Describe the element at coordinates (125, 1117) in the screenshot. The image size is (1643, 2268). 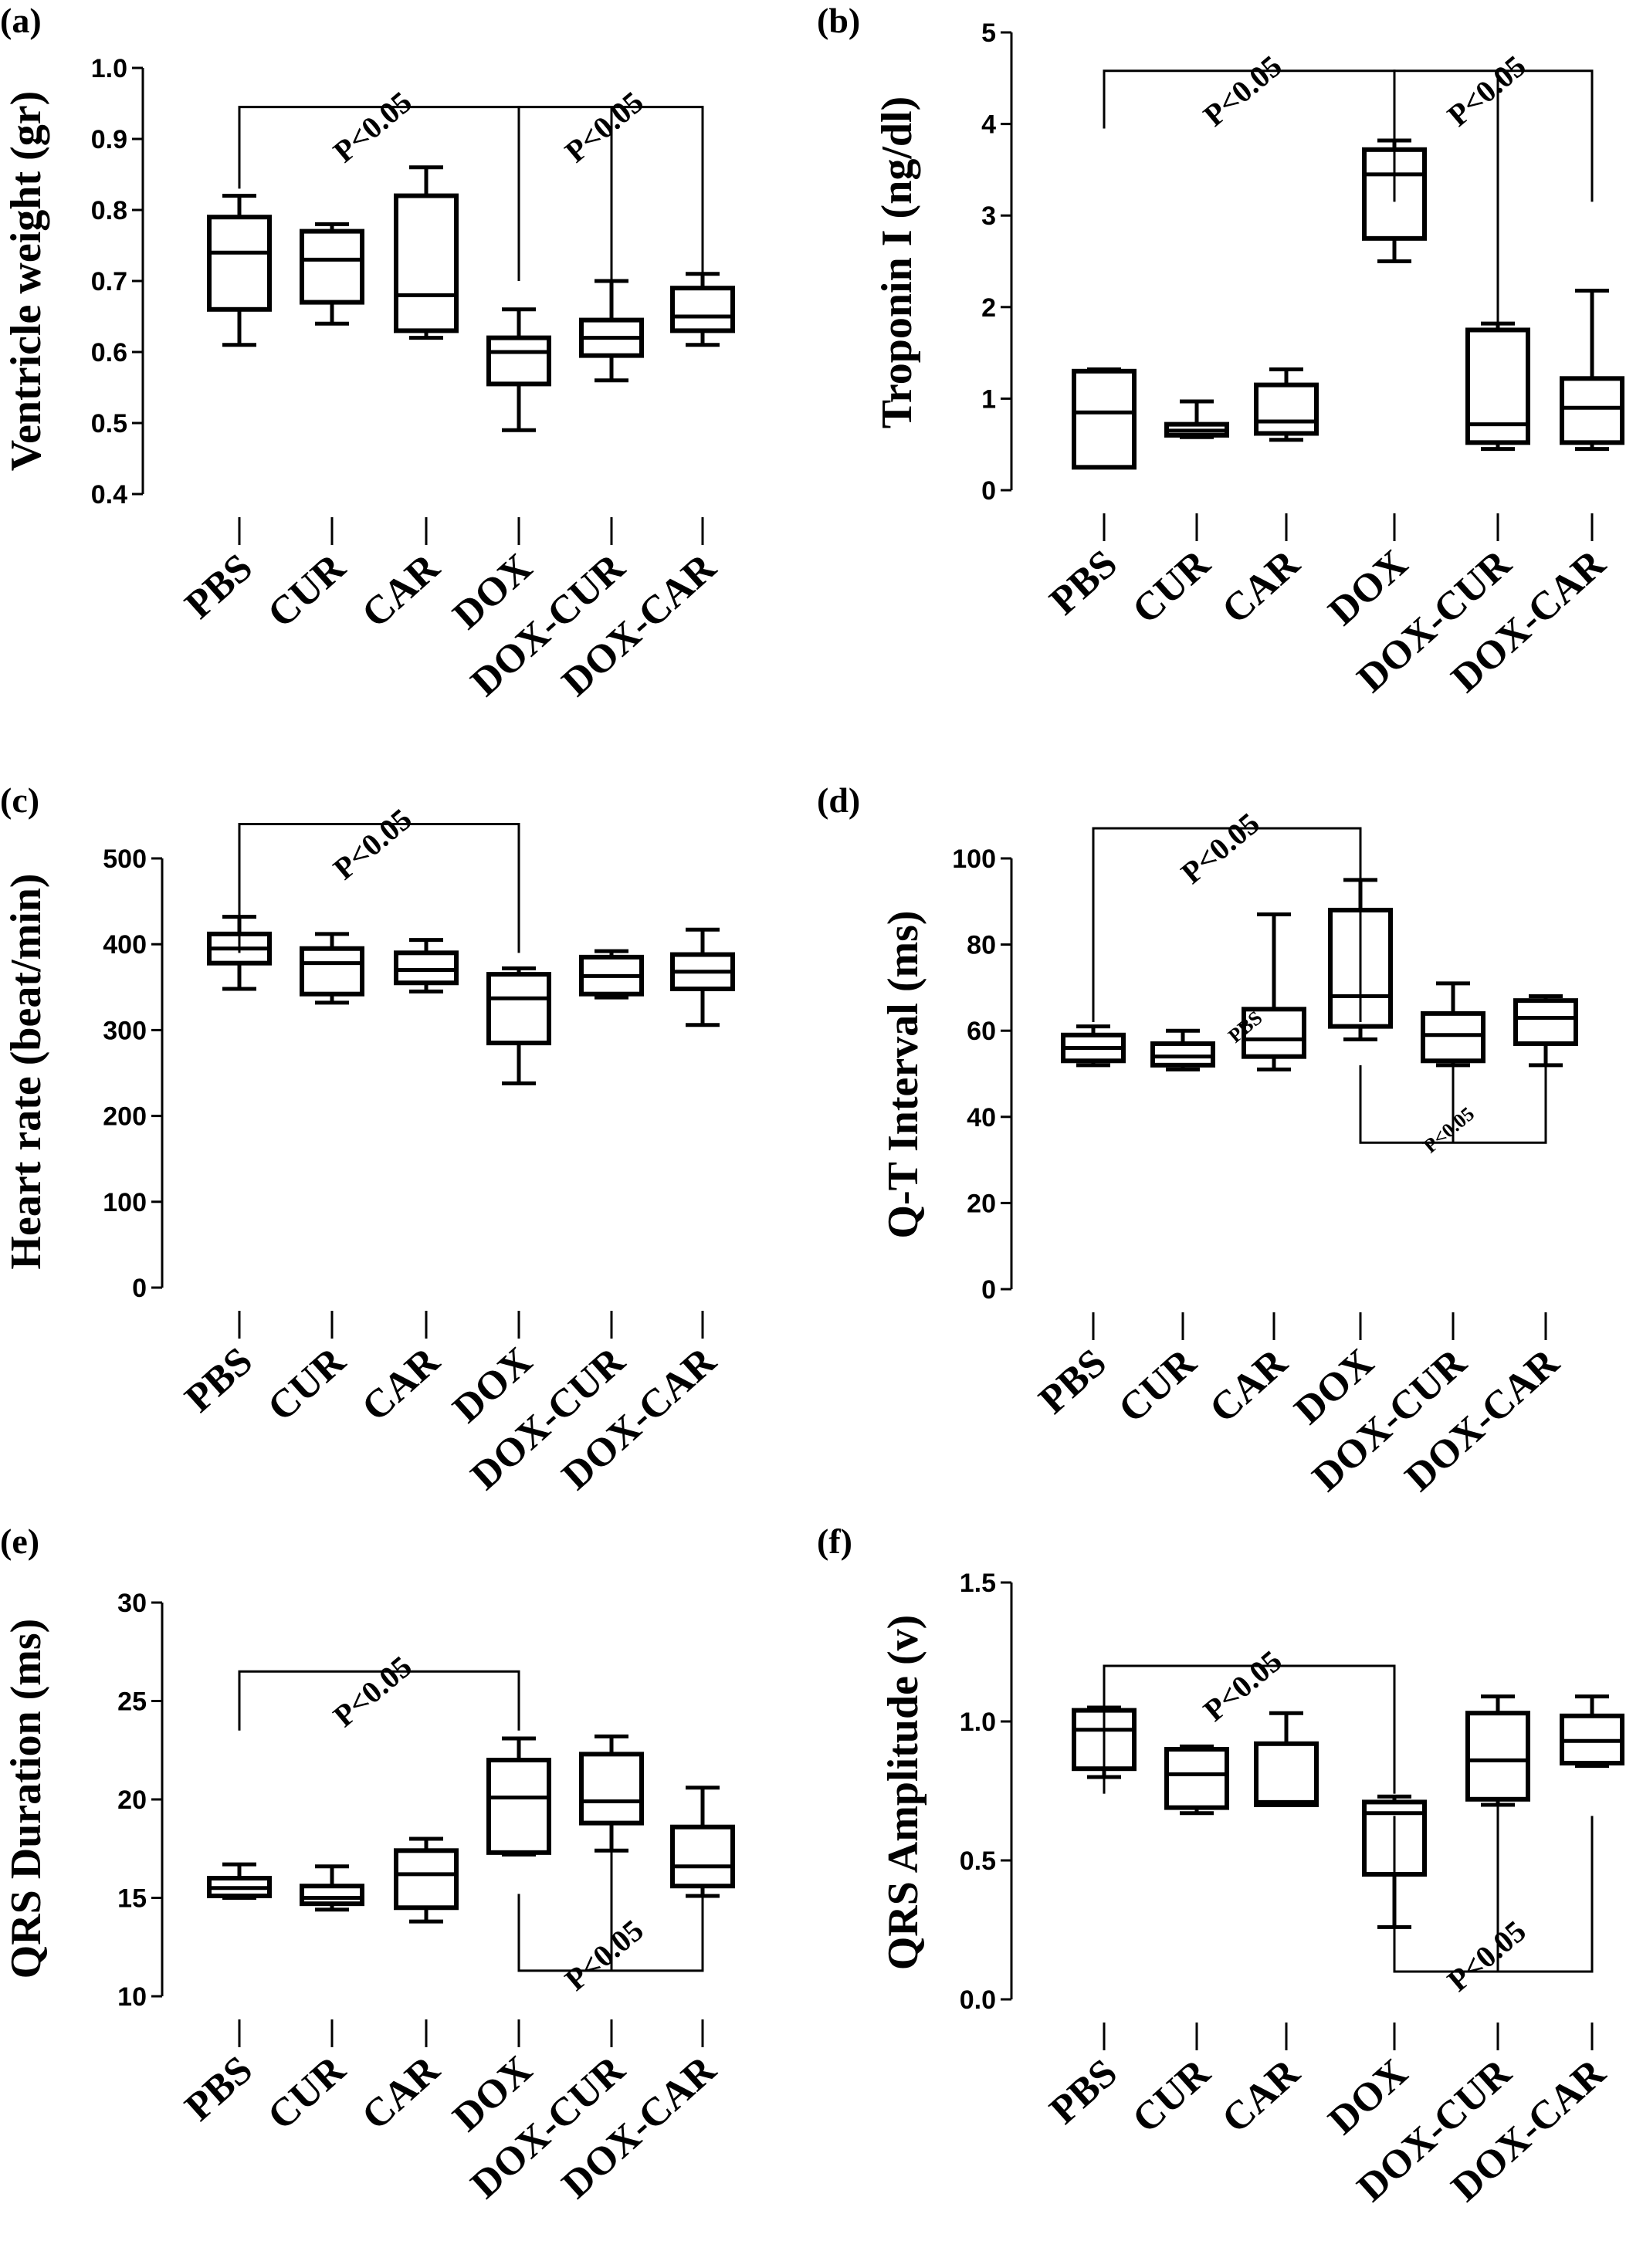
I see `y-tick-label: 200` at that location.